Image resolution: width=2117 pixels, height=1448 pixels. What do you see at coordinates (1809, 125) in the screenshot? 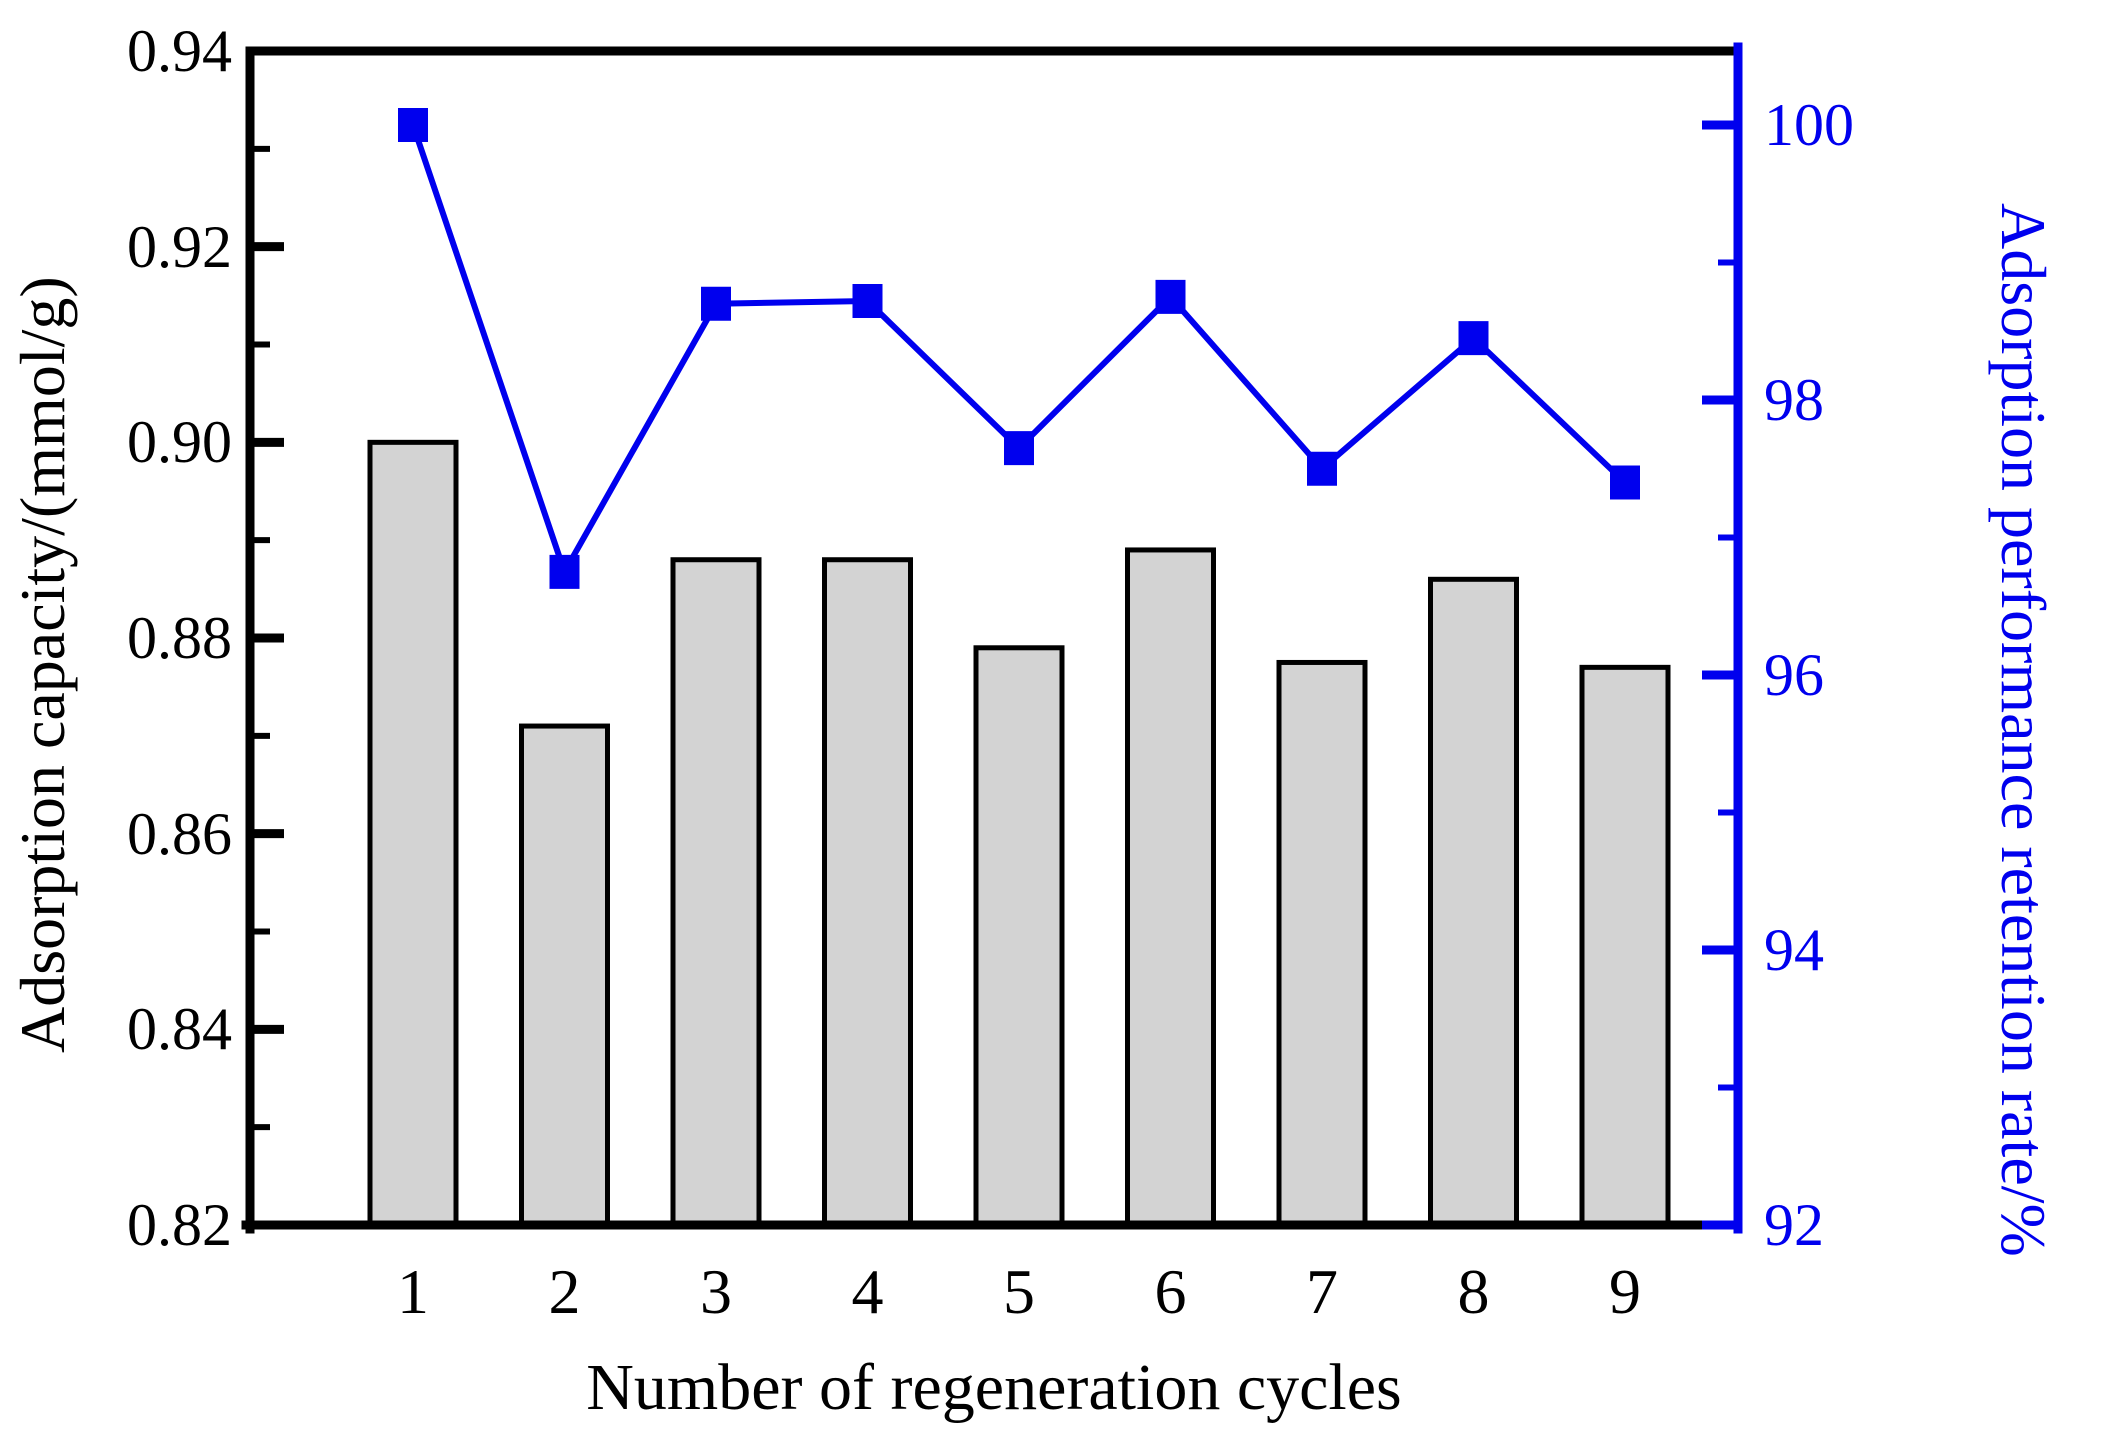
I see `right-y-tick-label: 100` at bounding box center [1809, 125].